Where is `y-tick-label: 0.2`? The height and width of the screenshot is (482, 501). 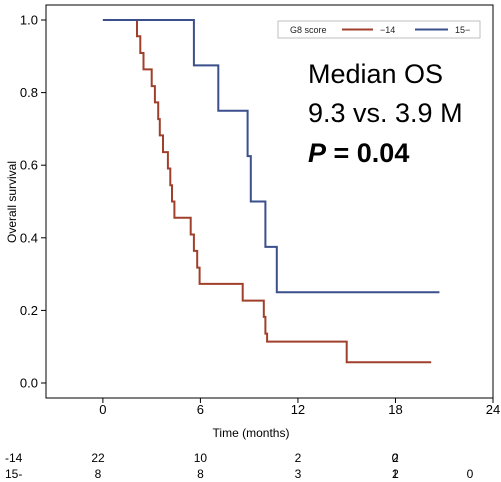 y-tick-label: 0.2 is located at coordinates (29, 310).